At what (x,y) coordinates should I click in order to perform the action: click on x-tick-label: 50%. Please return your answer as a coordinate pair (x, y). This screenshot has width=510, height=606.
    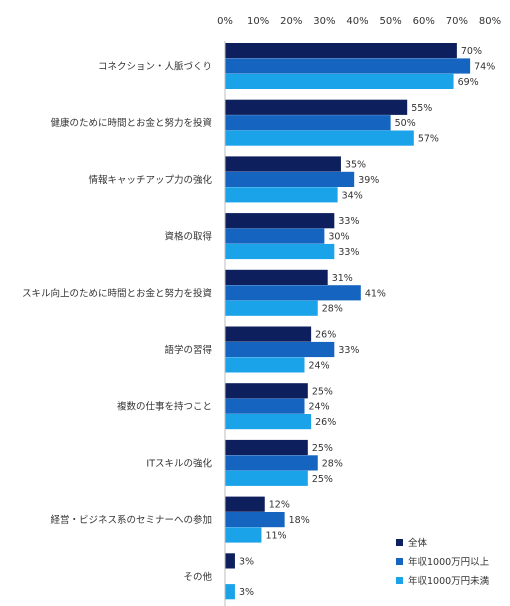
    Looking at the image, I should click on (391, 21).